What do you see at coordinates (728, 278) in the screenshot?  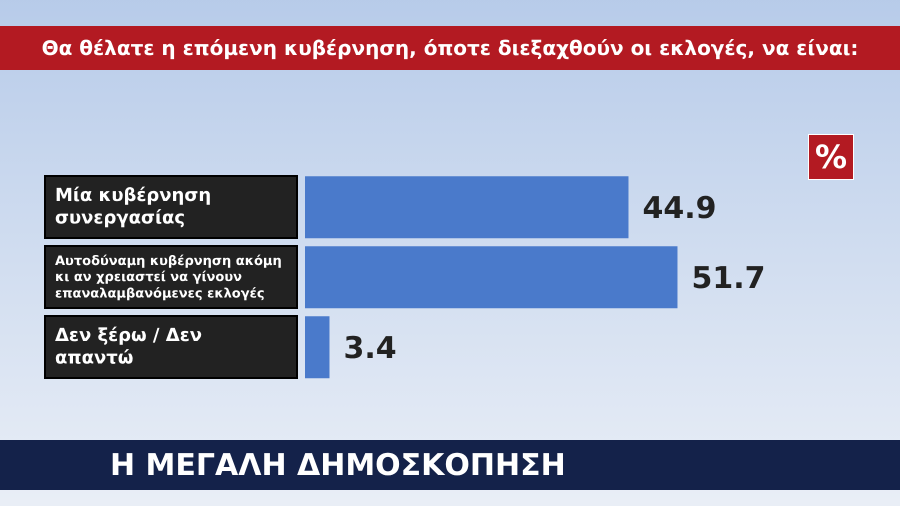 I see `data-label: 51.7` at bounding box center [728, 278].